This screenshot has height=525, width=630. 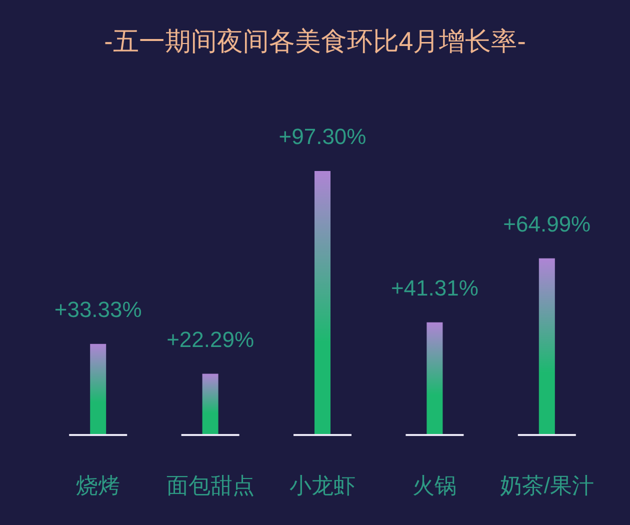 I want to click on data-label: +97.30%, so click(x=322, y=136).